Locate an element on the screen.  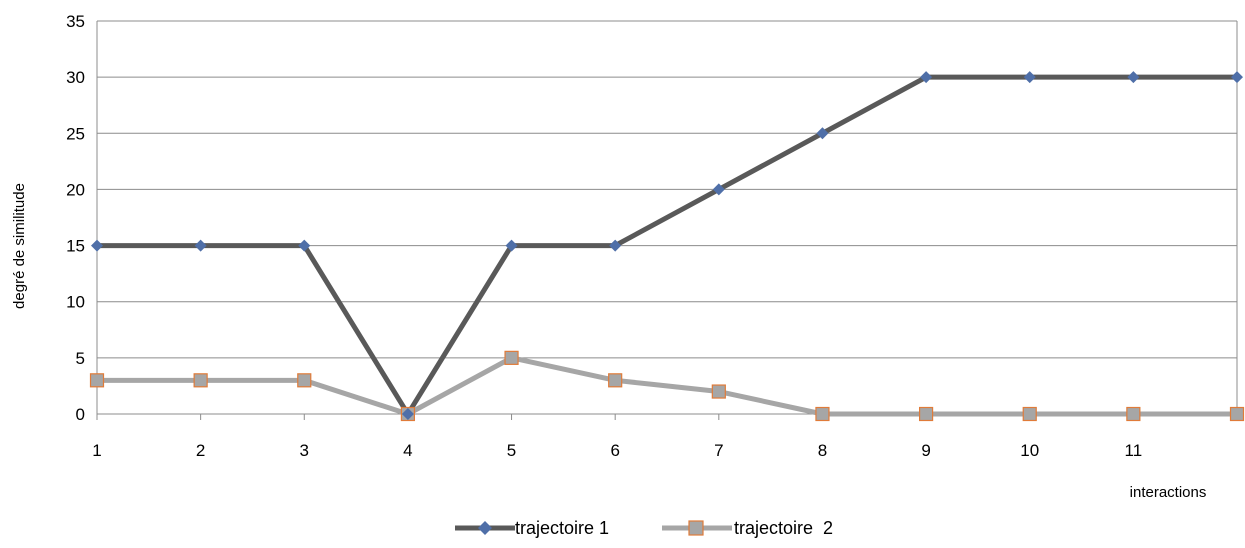
x-tick-label: 8 is located at coordinates (822, 450).